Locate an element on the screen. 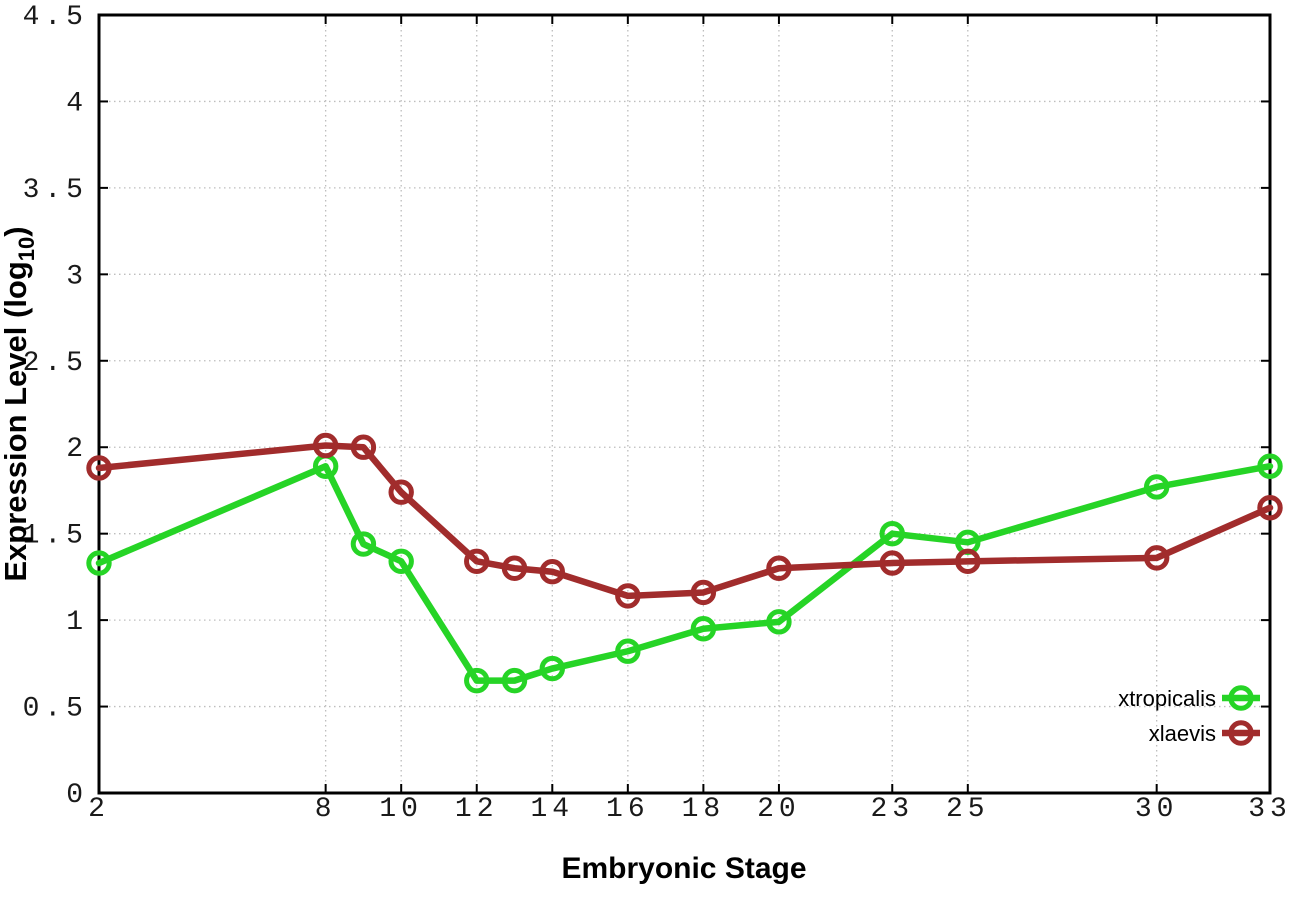  legend-marker-xlaevis-icon is located at coordinates (1241, 733).